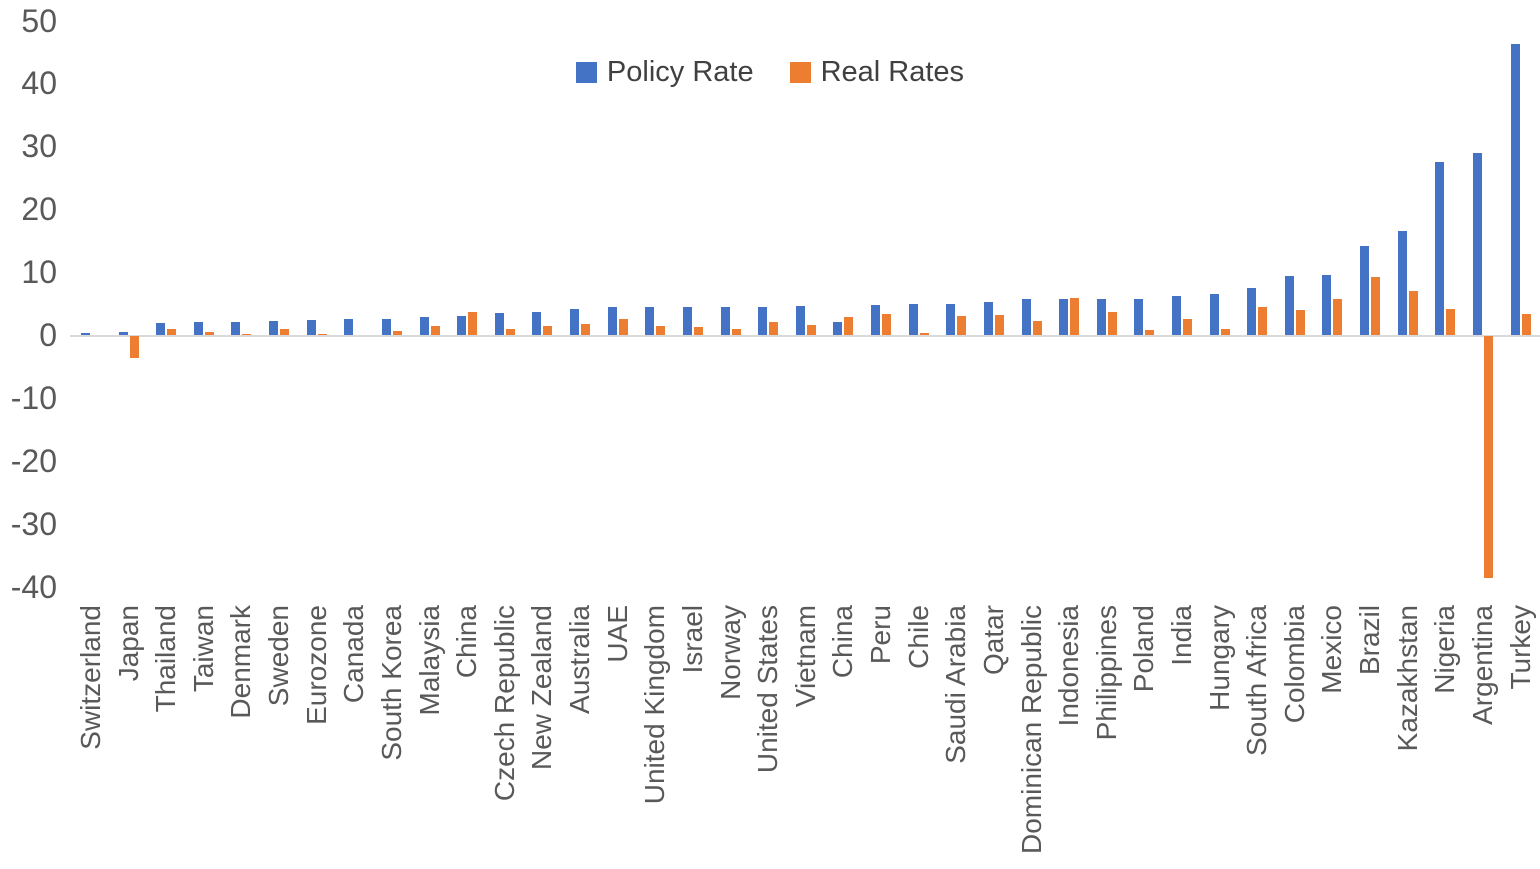 Image resolution: width=1540 pixels, height=869 pixels. What do you see at coordinates (843, 642) in the screenshot?
I see `x-category-label: China` at bounding box center [843, 642].